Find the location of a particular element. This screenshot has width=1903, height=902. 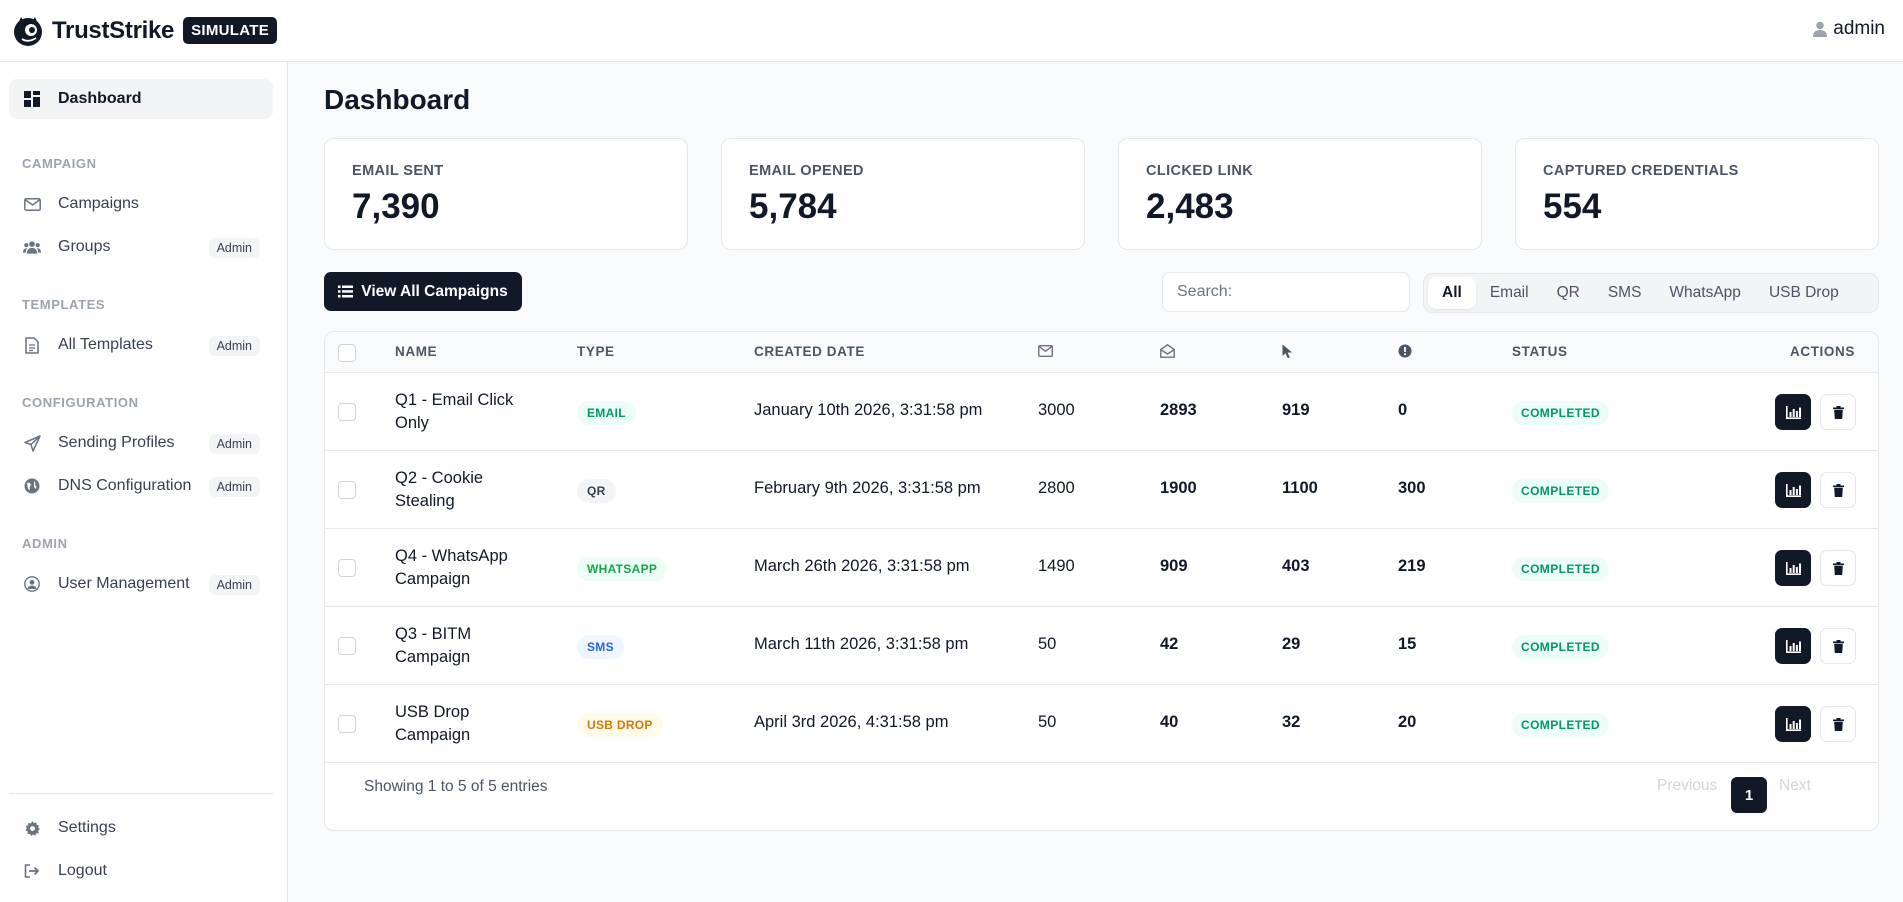

filter-whatsapp: WhatsApp is located at coordinates (1705, 292).